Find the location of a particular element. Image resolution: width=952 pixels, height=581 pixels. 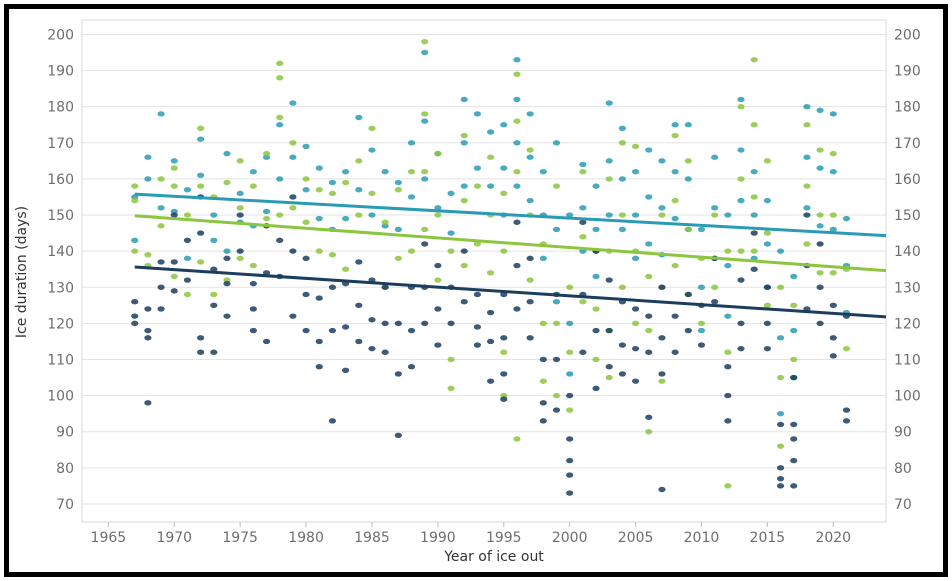

x-tick-label: 2015 is located at coordinates (768, 538).